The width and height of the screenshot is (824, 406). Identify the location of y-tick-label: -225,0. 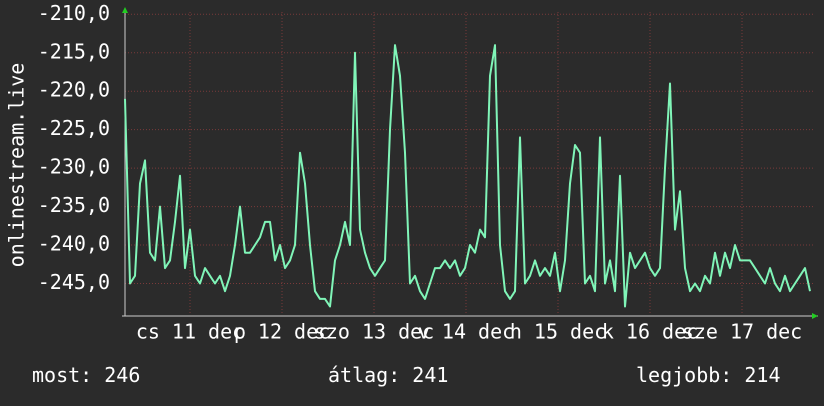
(74, 128).